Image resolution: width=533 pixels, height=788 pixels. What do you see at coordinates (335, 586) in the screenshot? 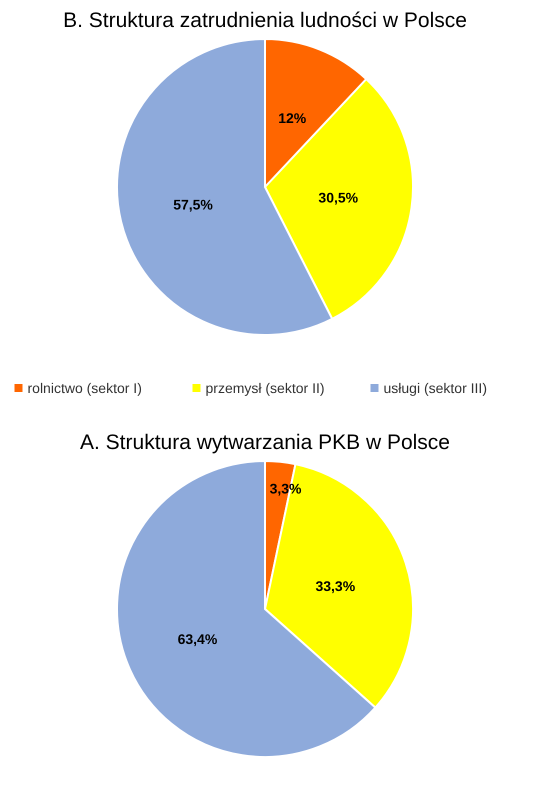
I see `data-label: 33,3%` at bounding box center [335, 586].